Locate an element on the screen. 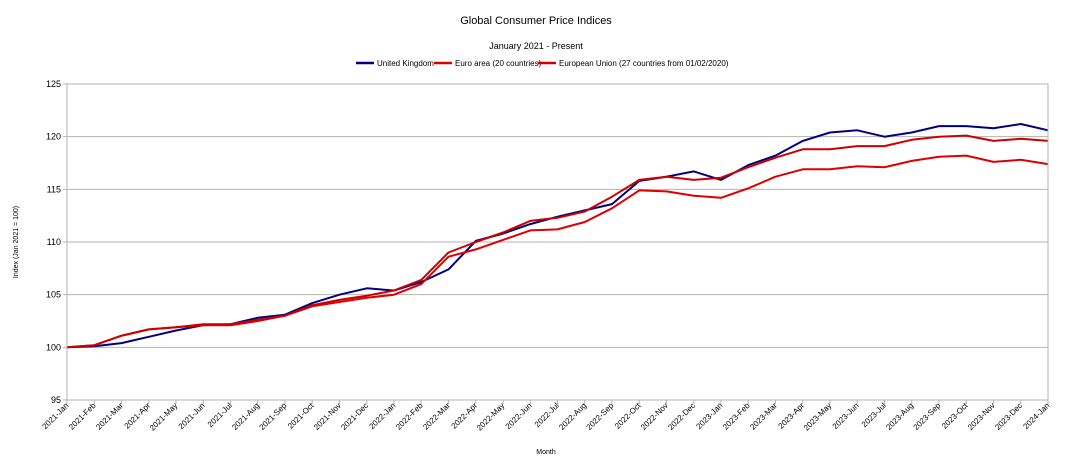  x-tick-label: 2021-Sep is located at coordinates (273, 416).